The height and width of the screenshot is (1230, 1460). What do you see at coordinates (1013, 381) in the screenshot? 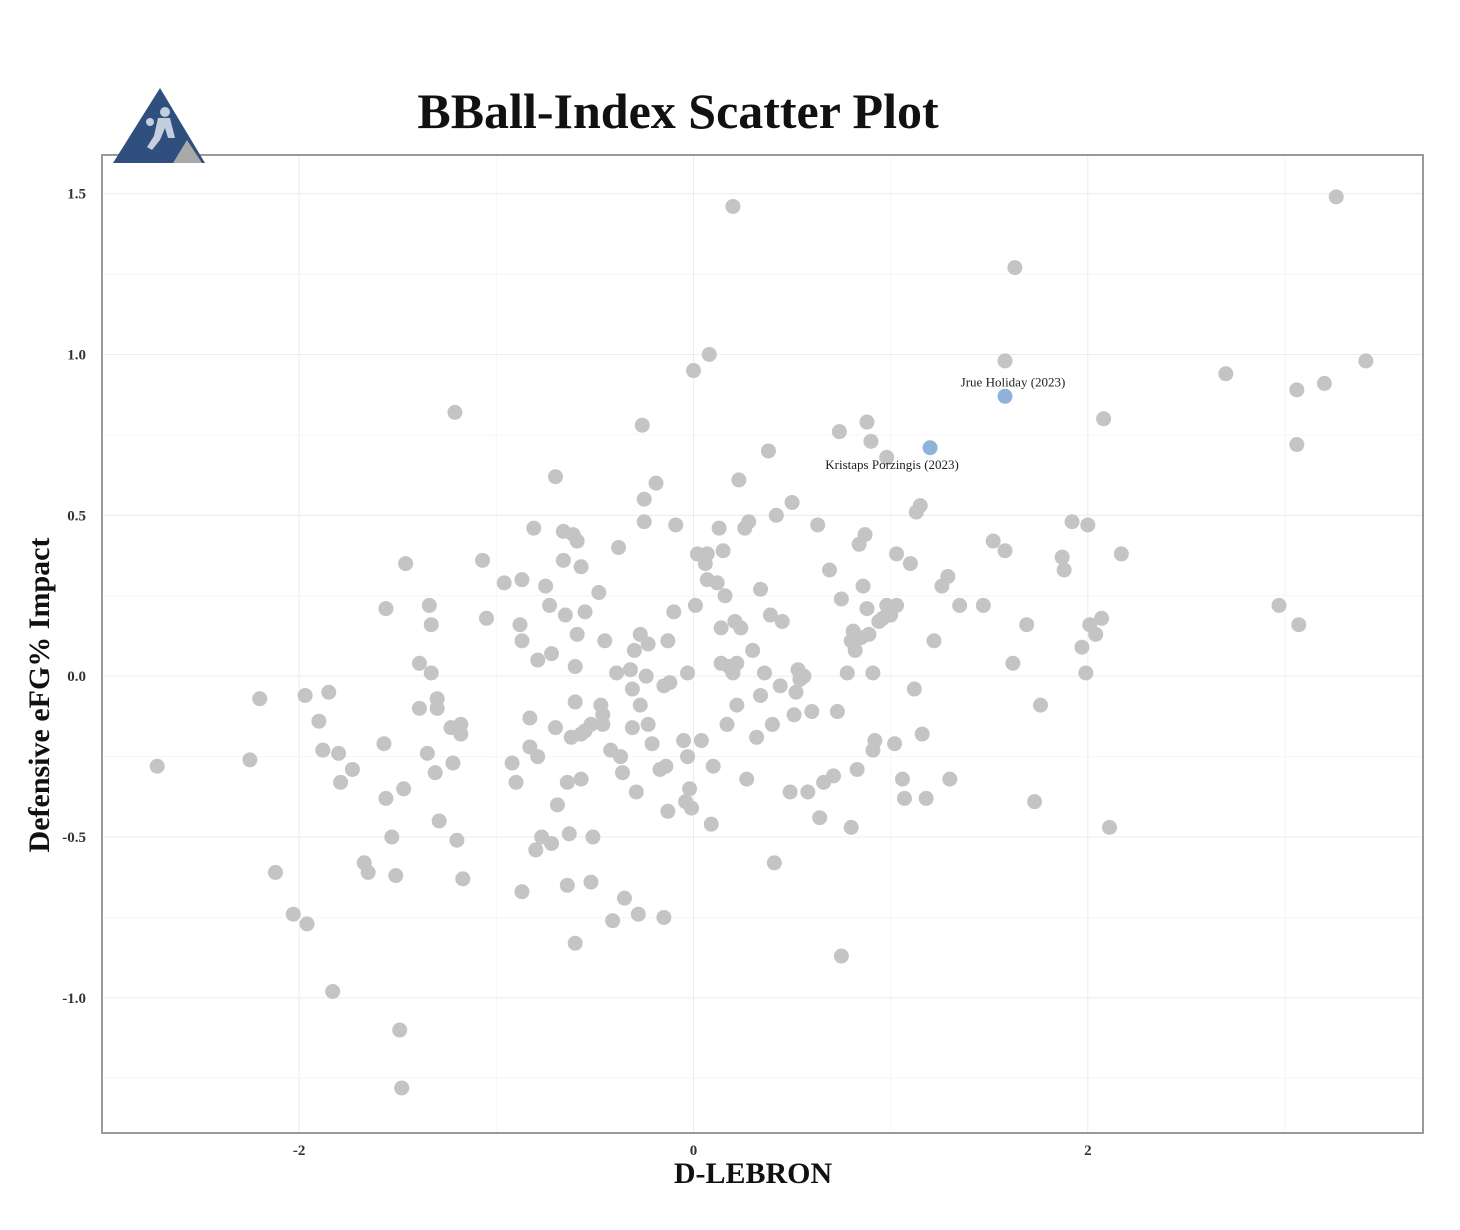
I see `point-annotation: Jrue Holiday (2023)` at bounding box center [1013, 381].